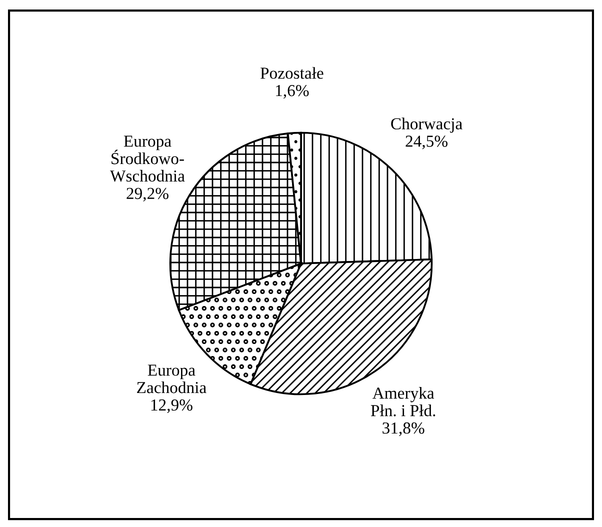  What do you see at coordinates (147, 159) in the screenshot?
I see `slice-label: Europa Środkowo- Wschodnia` at bounding box center [147, 159].